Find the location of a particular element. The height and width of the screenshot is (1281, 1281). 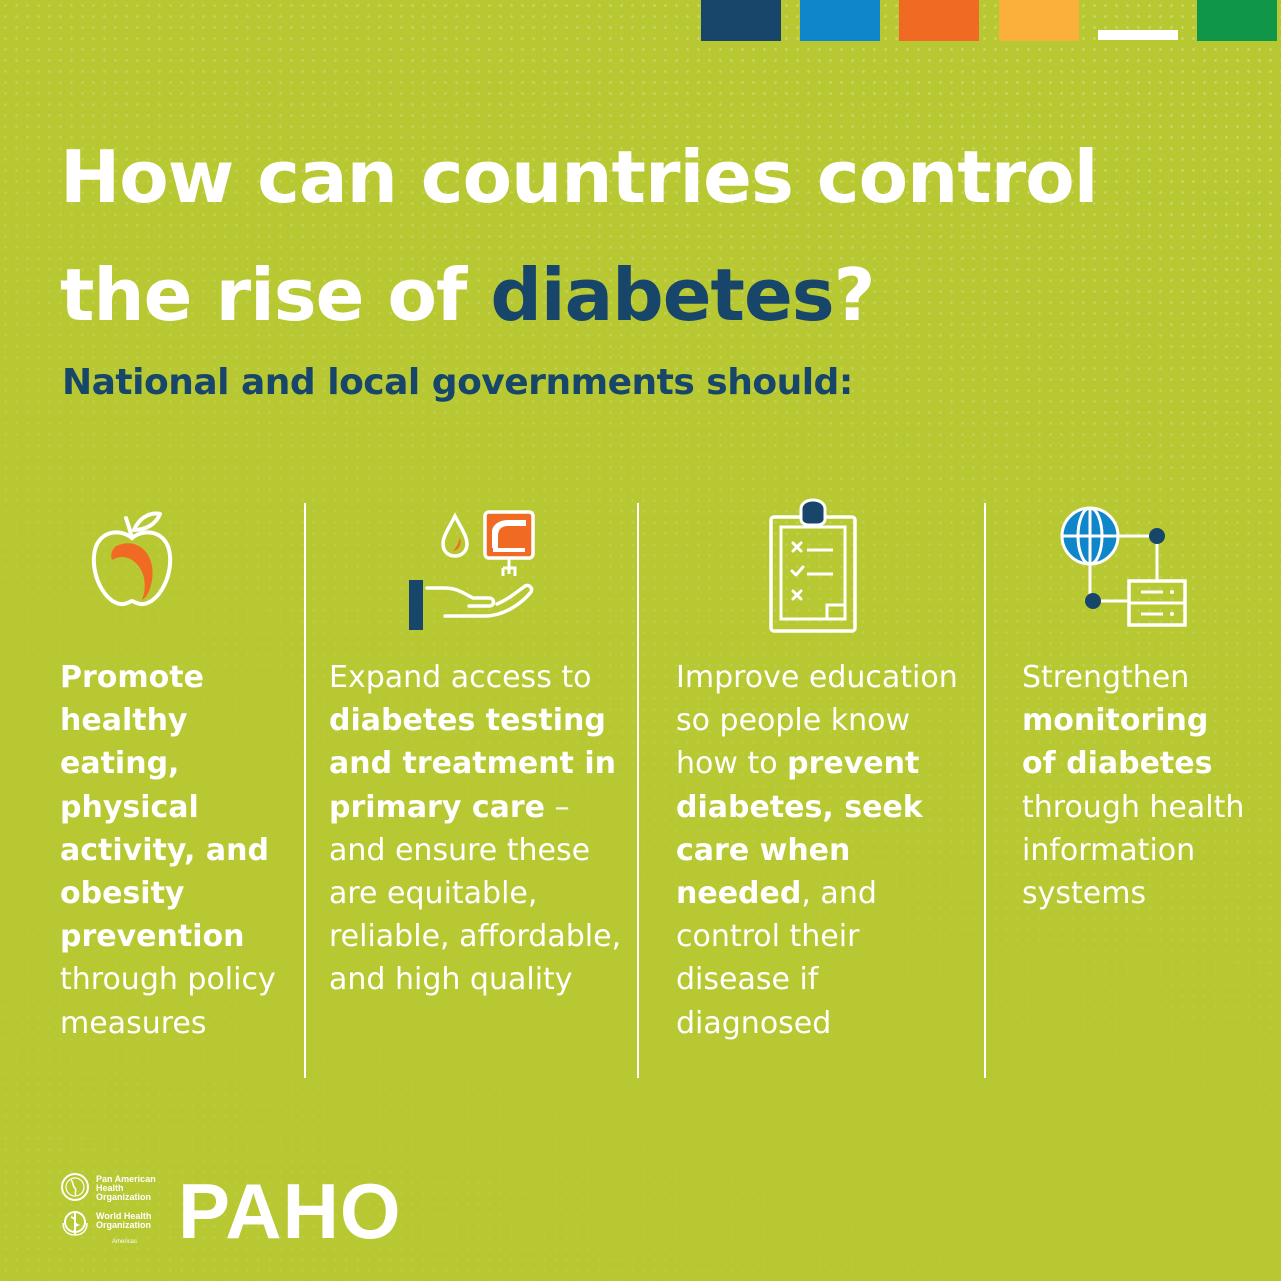

paho-org-name: Pan American Health Organization is located at coordinates (126, 1188).